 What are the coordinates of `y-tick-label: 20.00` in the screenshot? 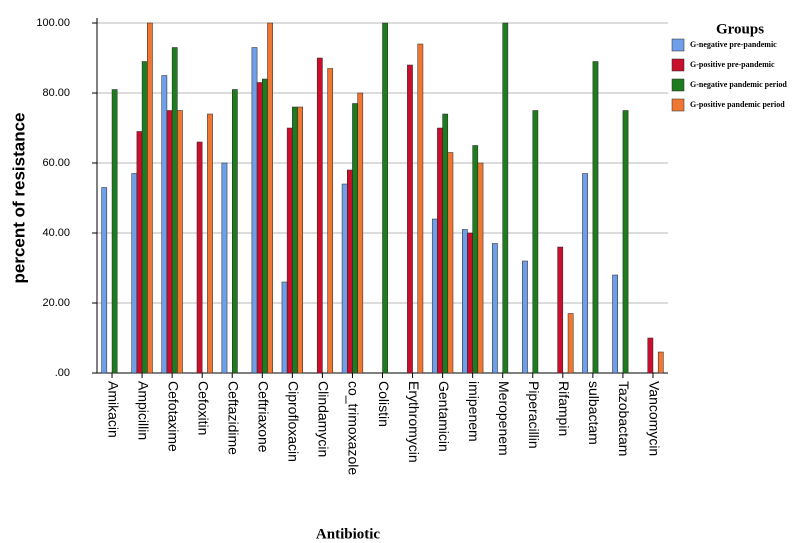 It's located at (56, 303).